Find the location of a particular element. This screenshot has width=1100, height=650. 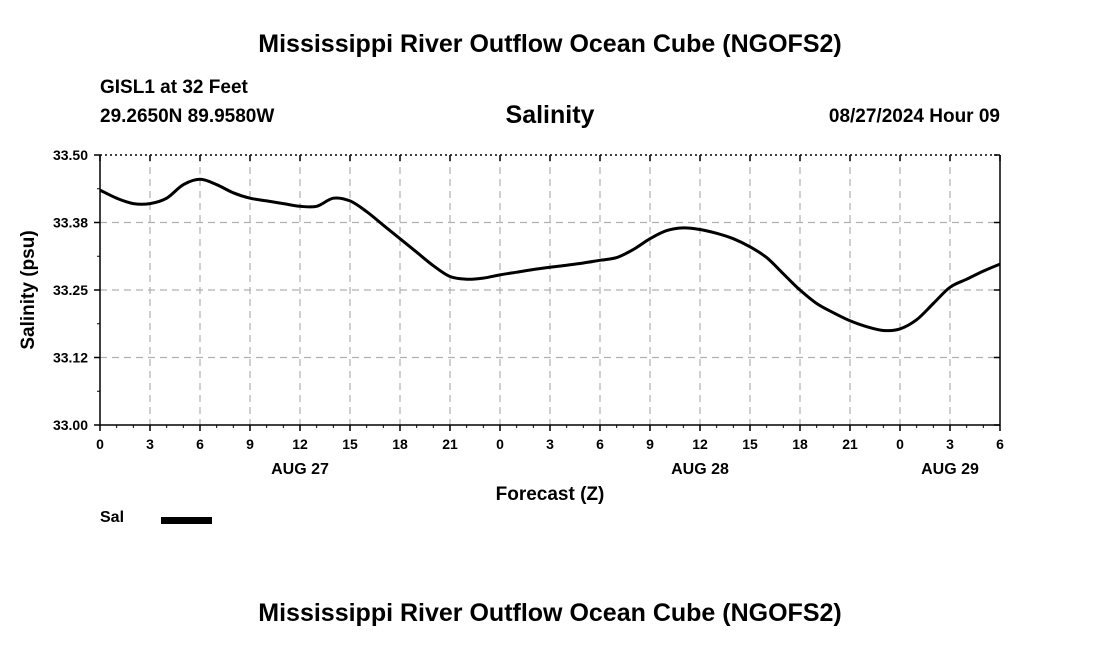

y-axis-label: Salinity (psu) is located at coordinates (28, 289).